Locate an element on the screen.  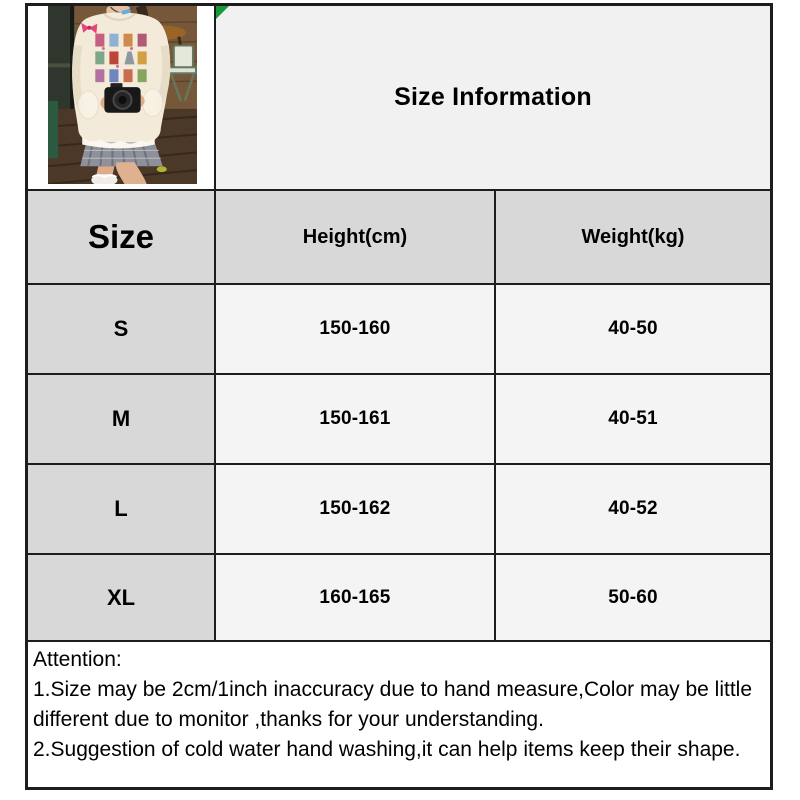
weight-cell-s: 40-50 is located at coordinates (633, 330).